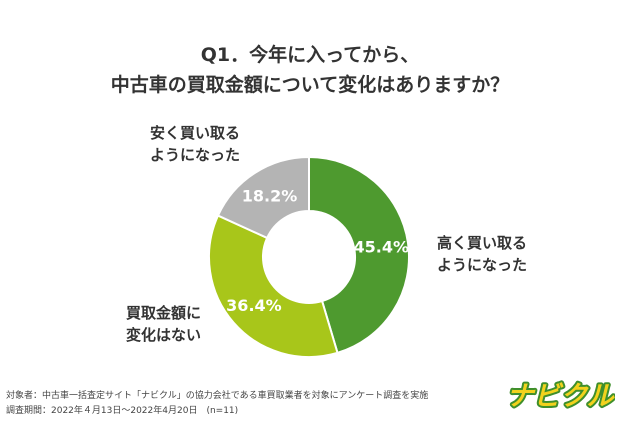  Describe the element at coordinates (310, 55) in the screenshot. I see `chart-title-line1: Q1．今年に入ってから、` at that location.